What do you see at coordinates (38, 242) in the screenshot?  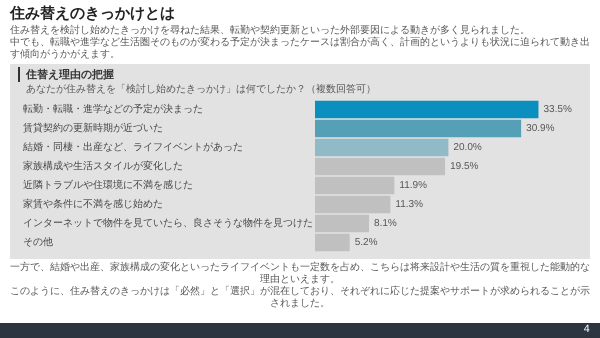 I see `y-tick-label: その他` at bounding box center [38, 242].